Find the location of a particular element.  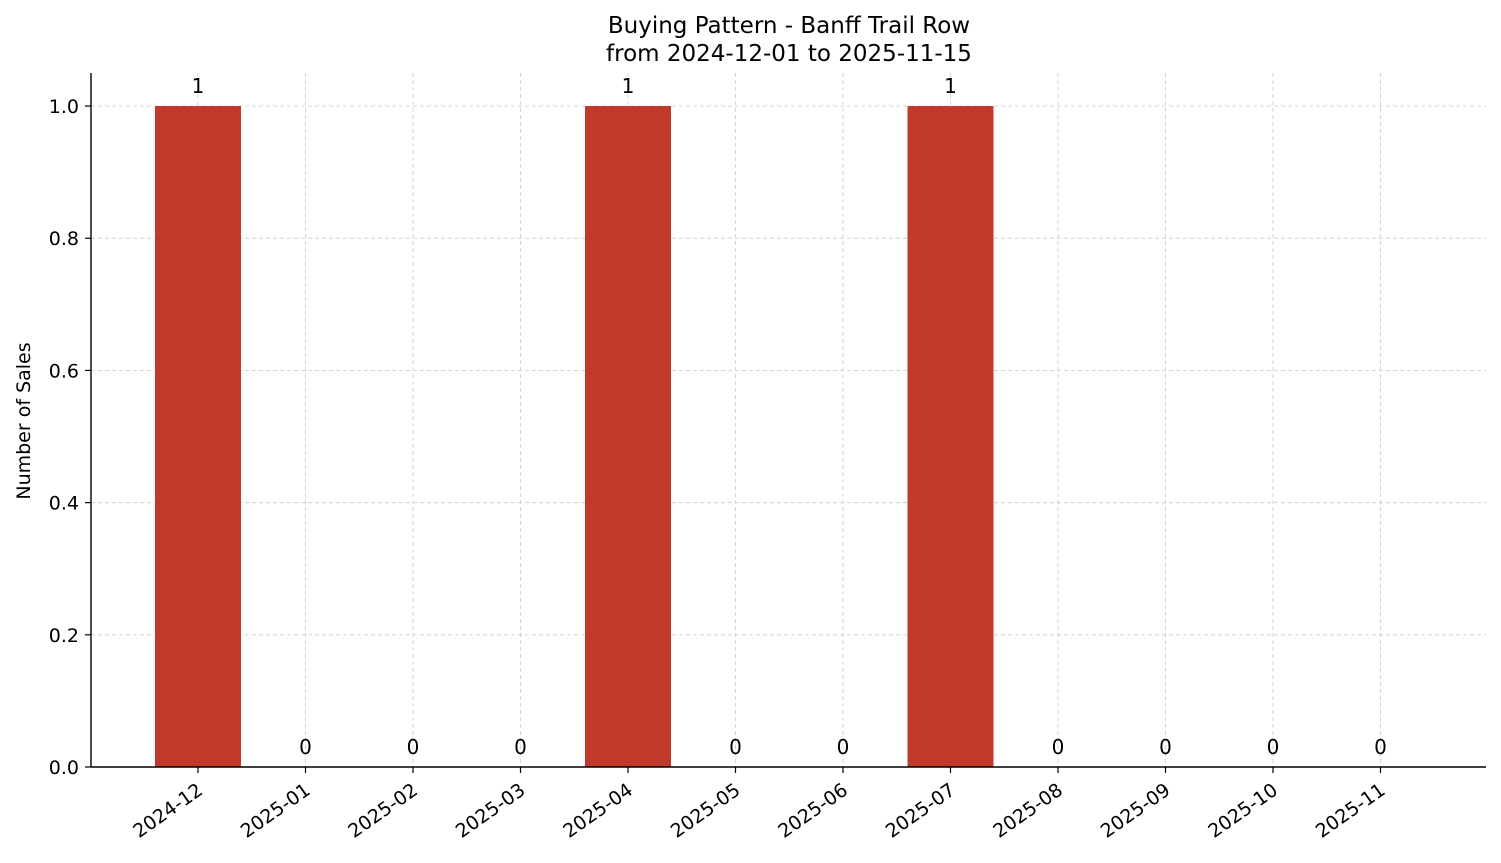

x-tick-label: 2024-12 is located at coordinates (168, 811).